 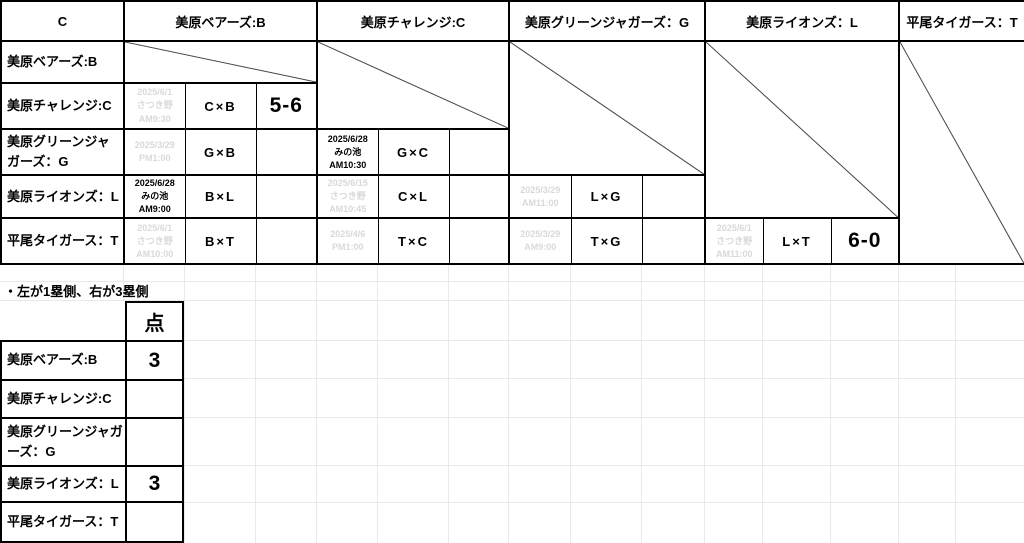 I want to click on schedule-cell-lb: 2025/6/28 みの池 AM9:00, so click(x=154, y=197).